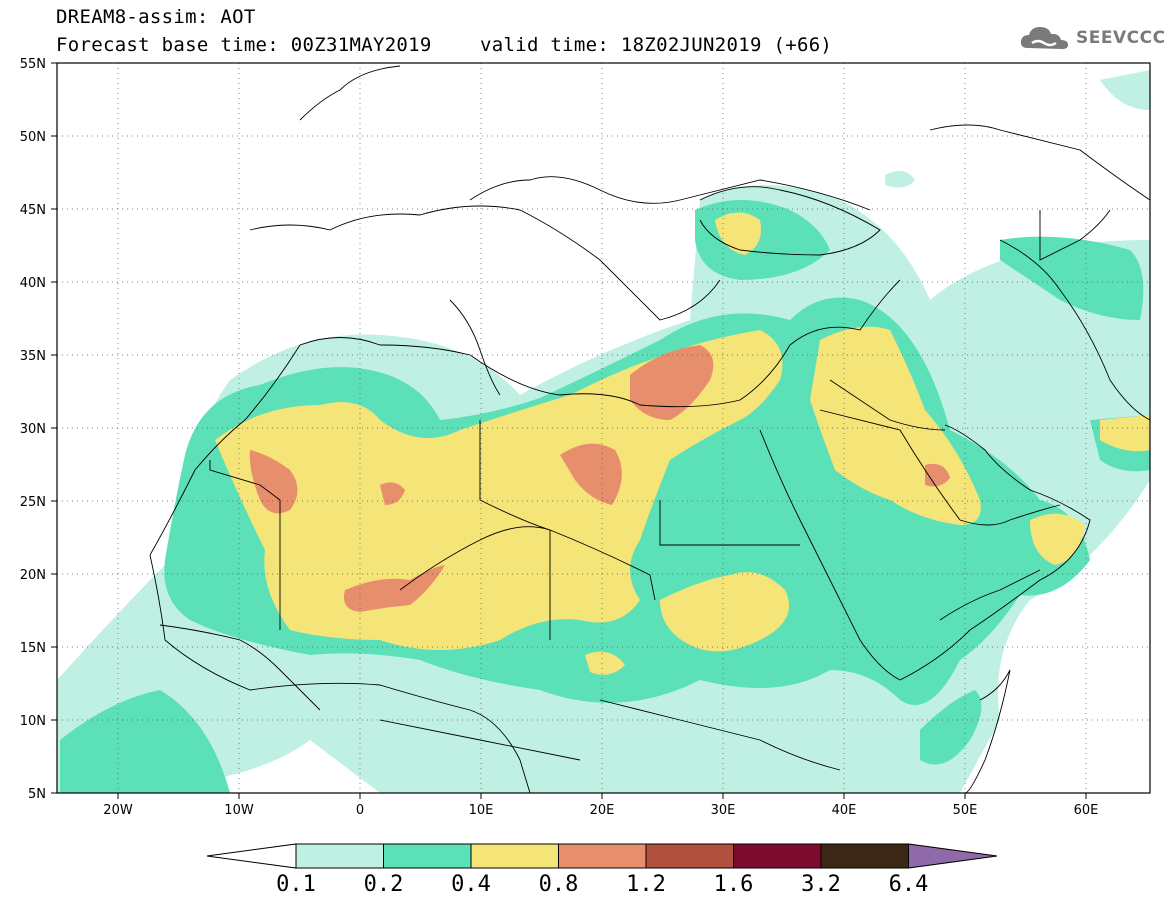 This screenshot has height=905, width=1165. I want to click on colorbar-label: 6.4, so click(908, 884).